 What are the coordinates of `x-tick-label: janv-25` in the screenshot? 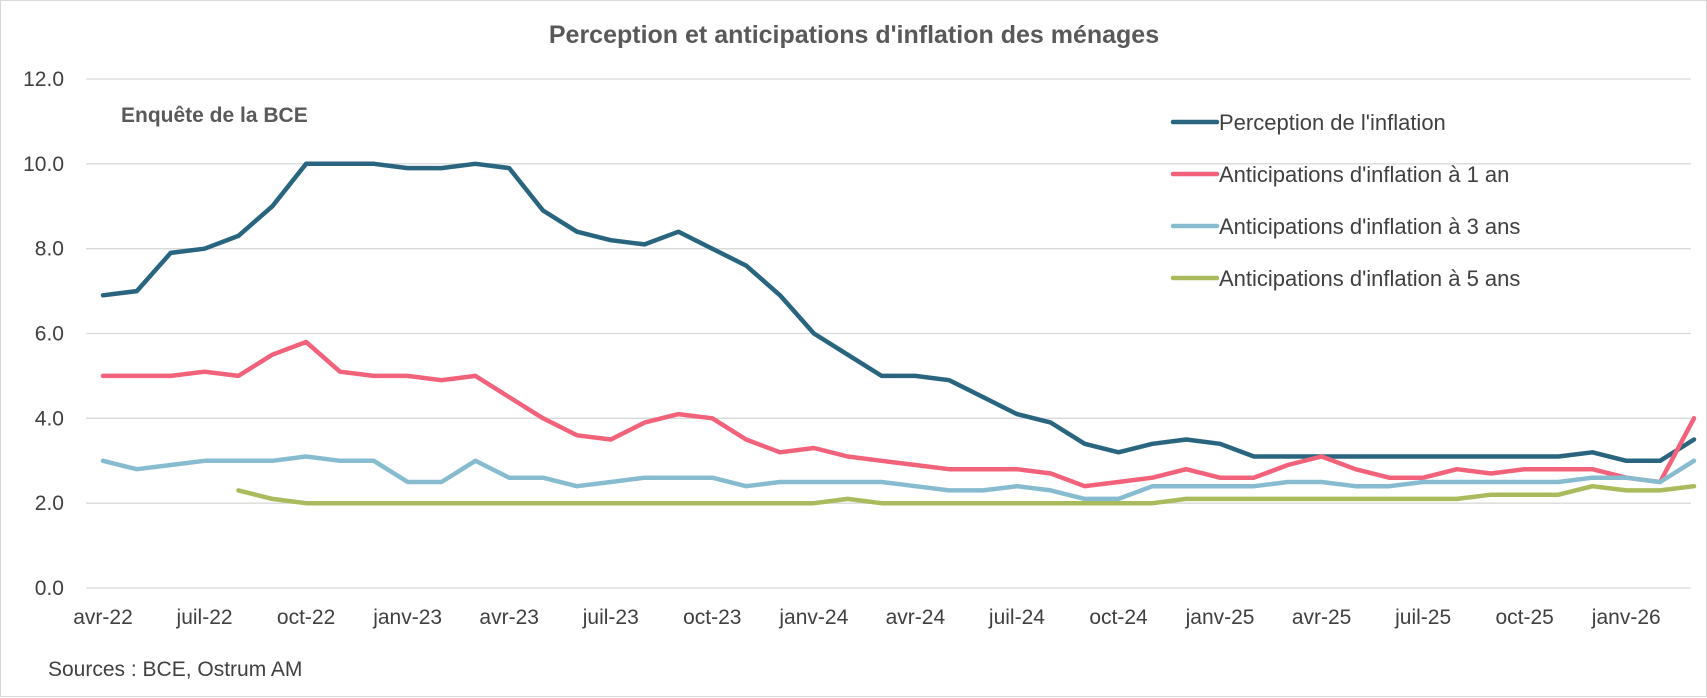 It's located at (1220, 617).